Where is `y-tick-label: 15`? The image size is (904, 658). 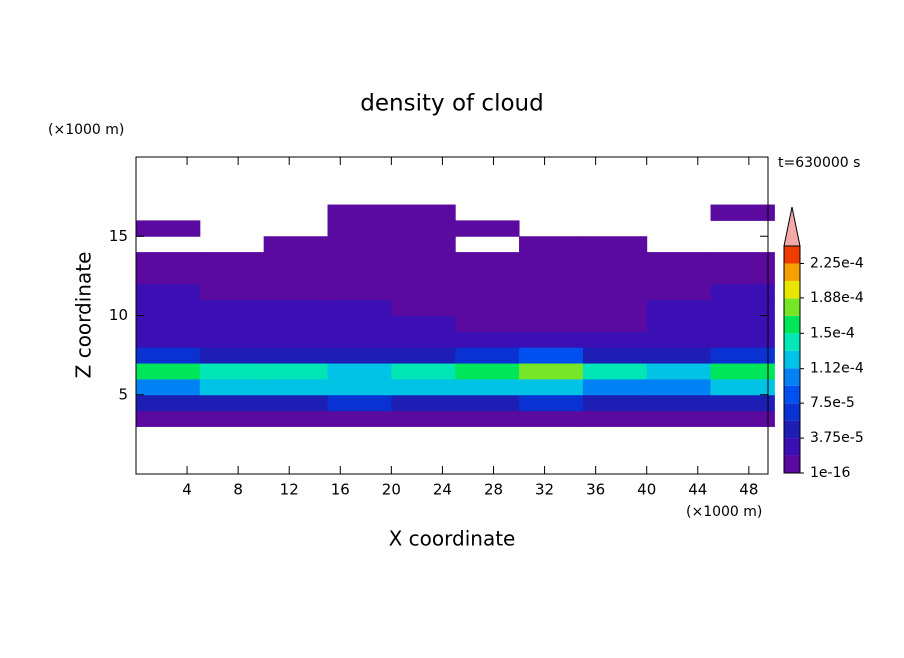
y-tick-label: 15 is located at coordinates (118, 236).